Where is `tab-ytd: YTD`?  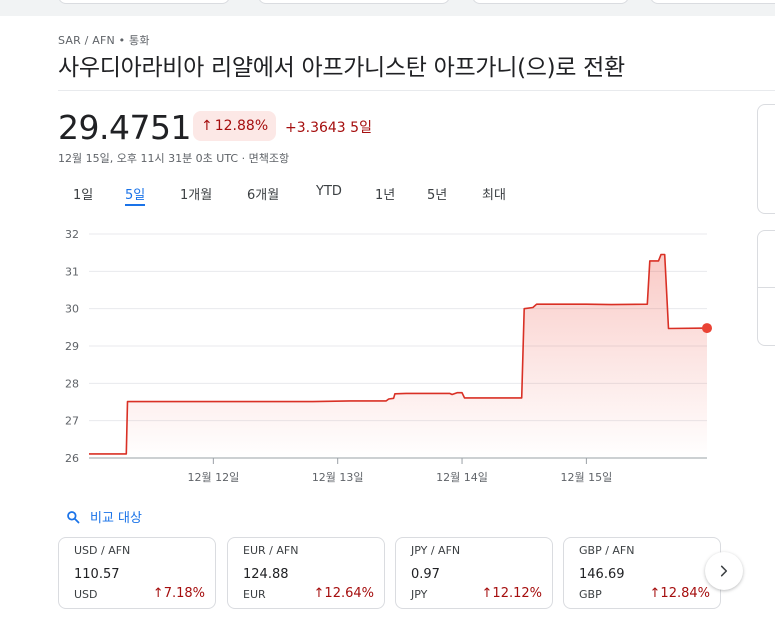
tab-ytd: YTD is located at coordinates (329, 191).